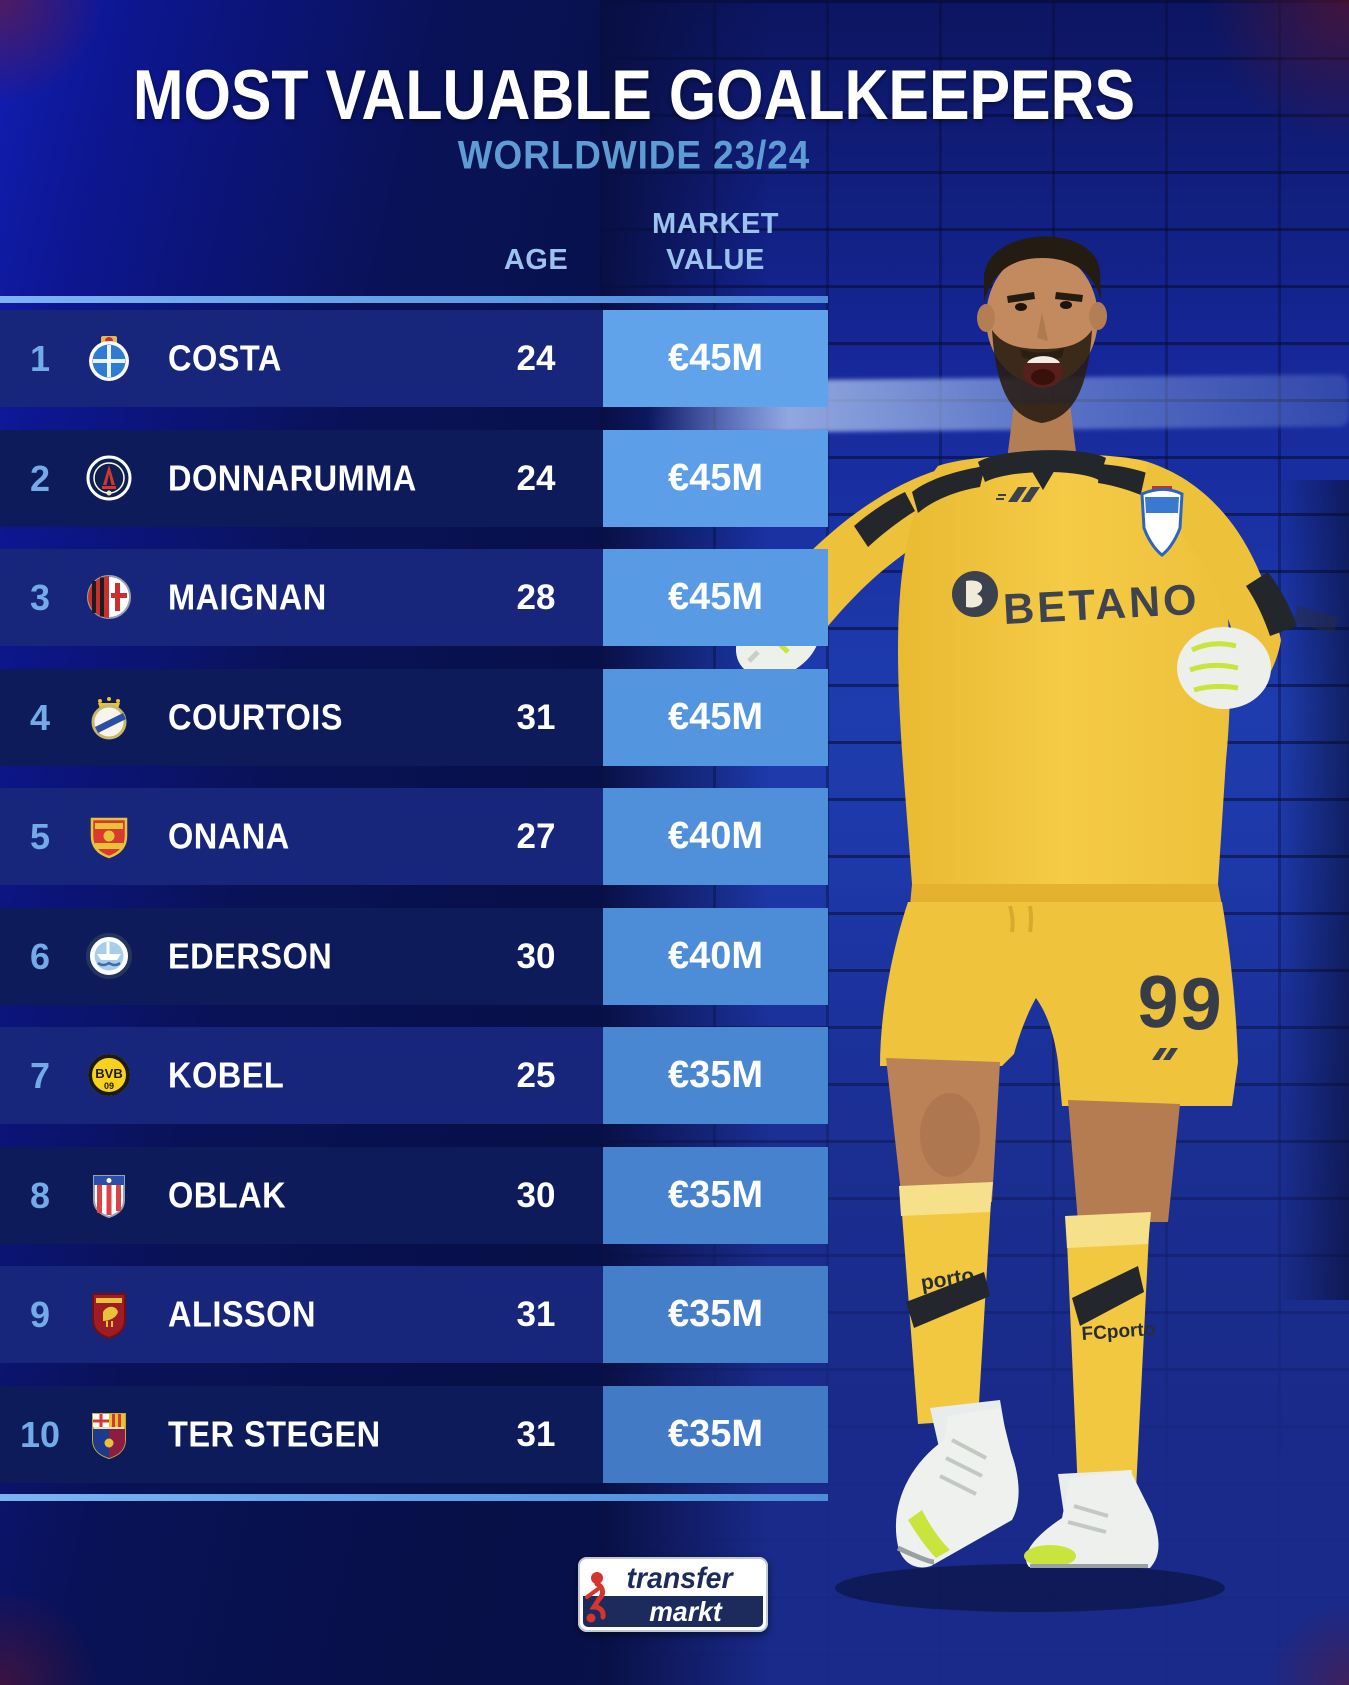 This screenshot has height=1685, width=1349. What do you see at coordinates (536, 597) in the screenshot?
I see `player-age: 28` at bounding box center [536, 597].